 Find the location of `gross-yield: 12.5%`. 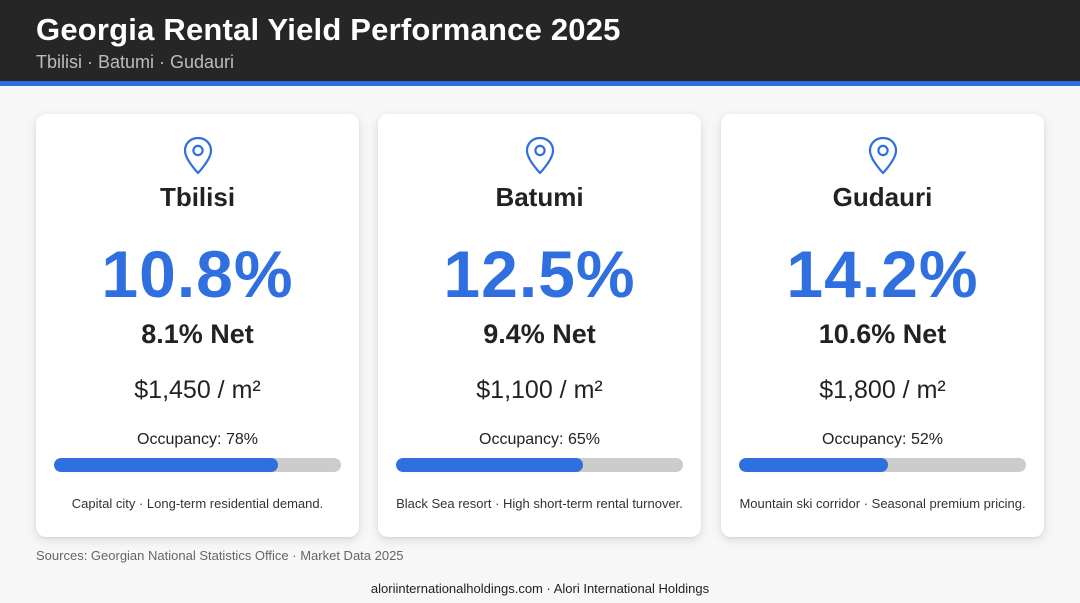

gross-yield: 12.5% is located at coordinates (539, 274).